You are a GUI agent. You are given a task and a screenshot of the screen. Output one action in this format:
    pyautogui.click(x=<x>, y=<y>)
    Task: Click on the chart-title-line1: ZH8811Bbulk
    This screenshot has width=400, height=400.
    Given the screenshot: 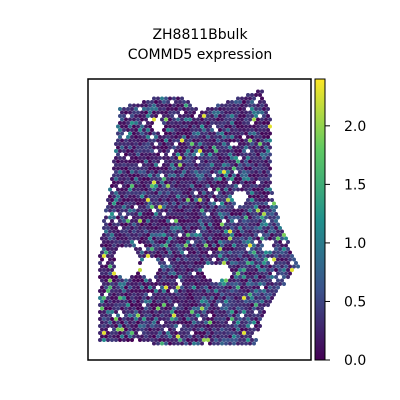 What is the action you would take?
    pyautogui.click(x=200, y=35)
    